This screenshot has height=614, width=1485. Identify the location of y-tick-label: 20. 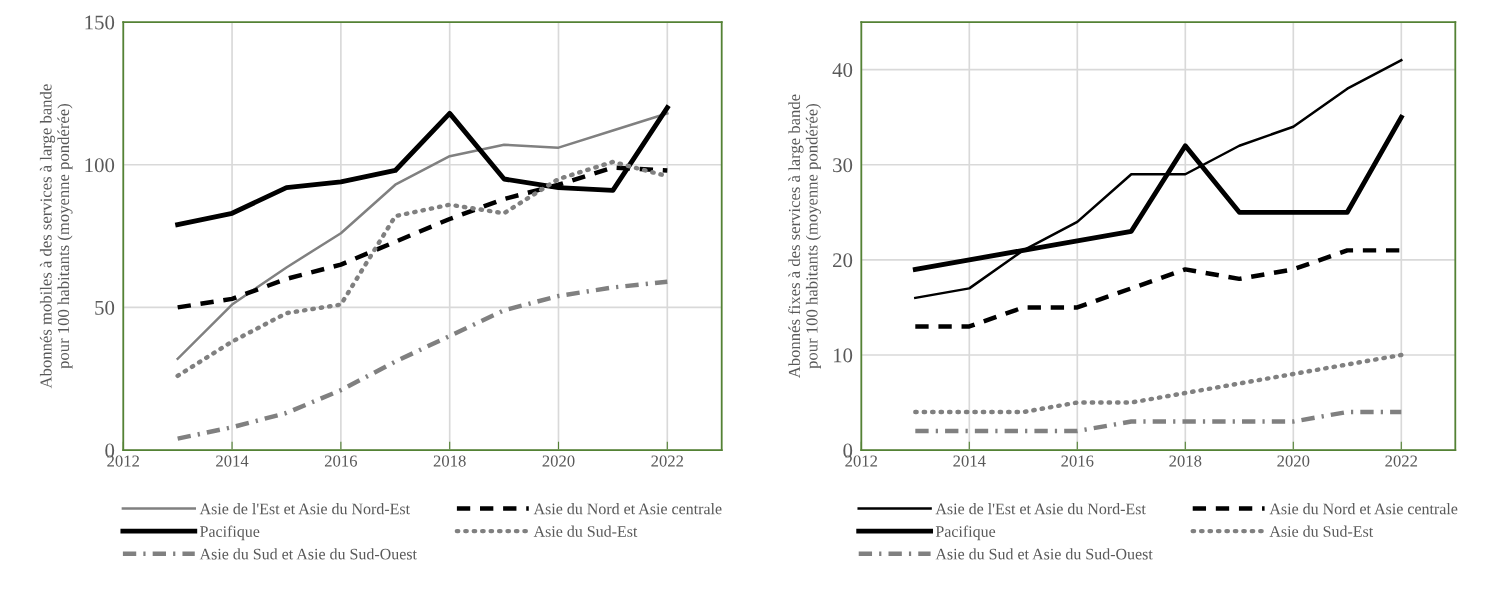
(843, 260).